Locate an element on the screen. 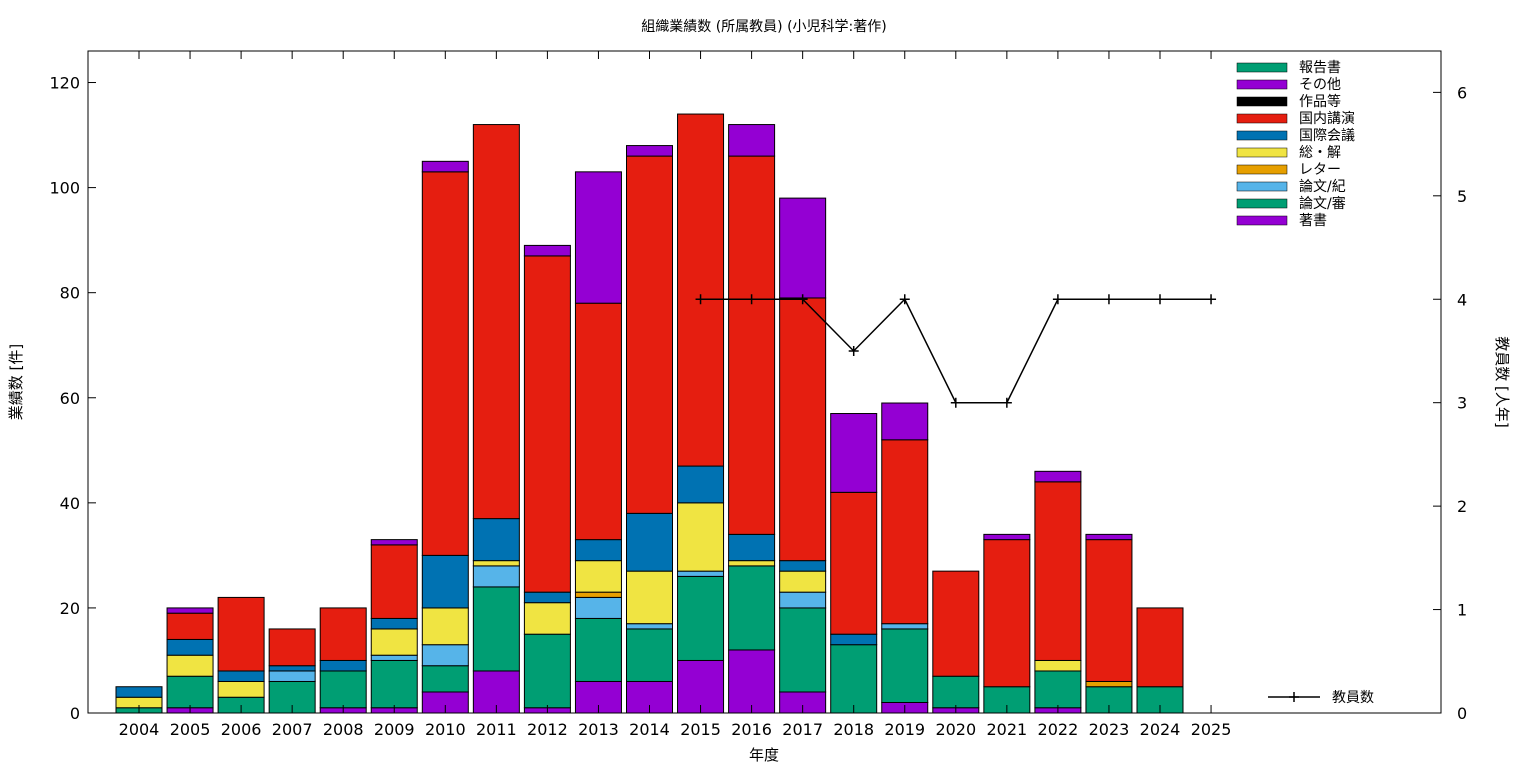 The width and height of the screenshot is (1536, 772). y2-tick-label: 5 is located at coordinates (1462, 196).